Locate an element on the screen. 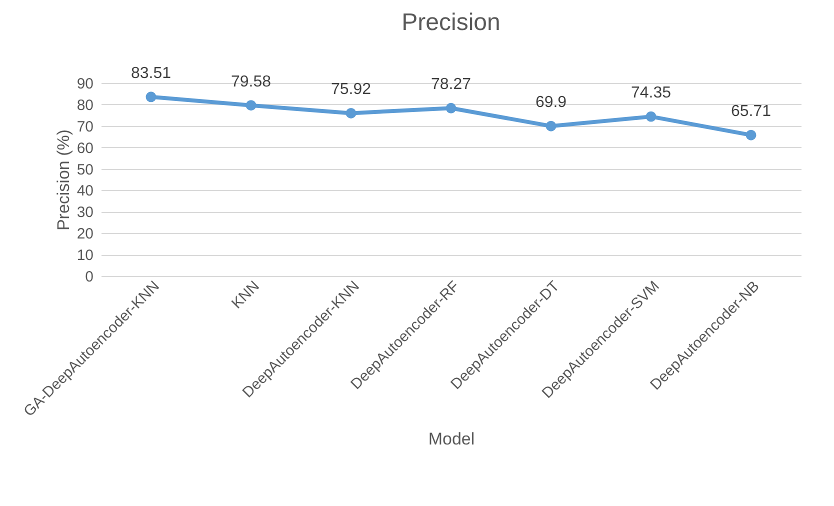 Image resolution: width=834 pixels, height=506 pixels. chart-title: Precision is located at coordinates (451, 22).